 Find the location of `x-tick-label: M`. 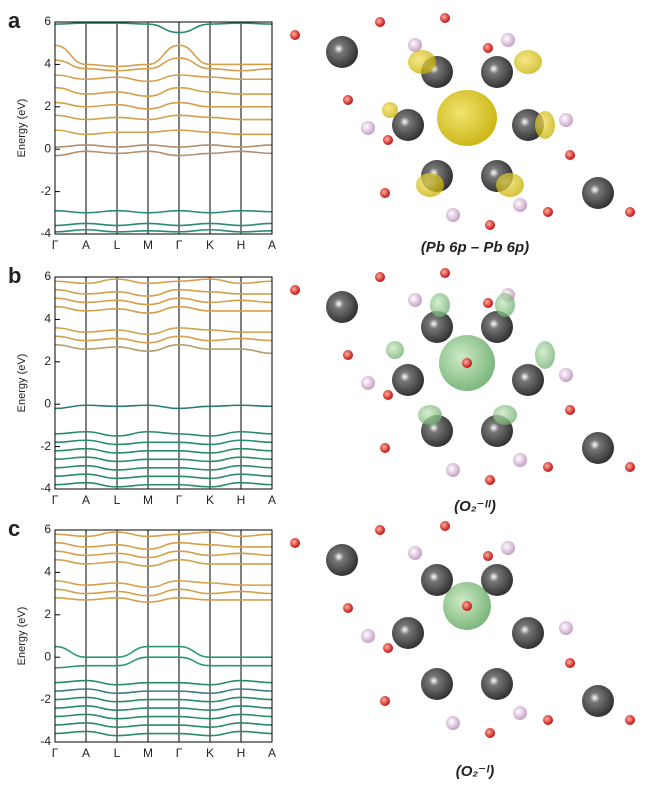

x-tick-label: M is located at coordinates (148, 245).